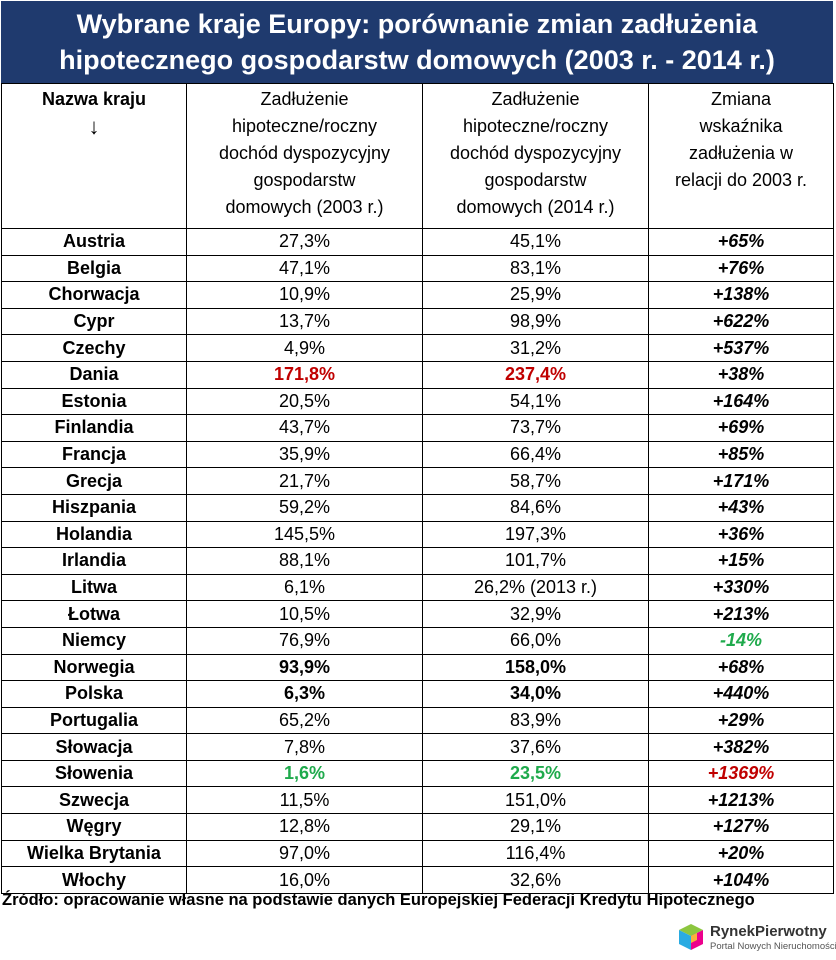 This screenshot has width=836, height=960. I want to click on cell-2014-value: 37,6%, so click(535, 746).